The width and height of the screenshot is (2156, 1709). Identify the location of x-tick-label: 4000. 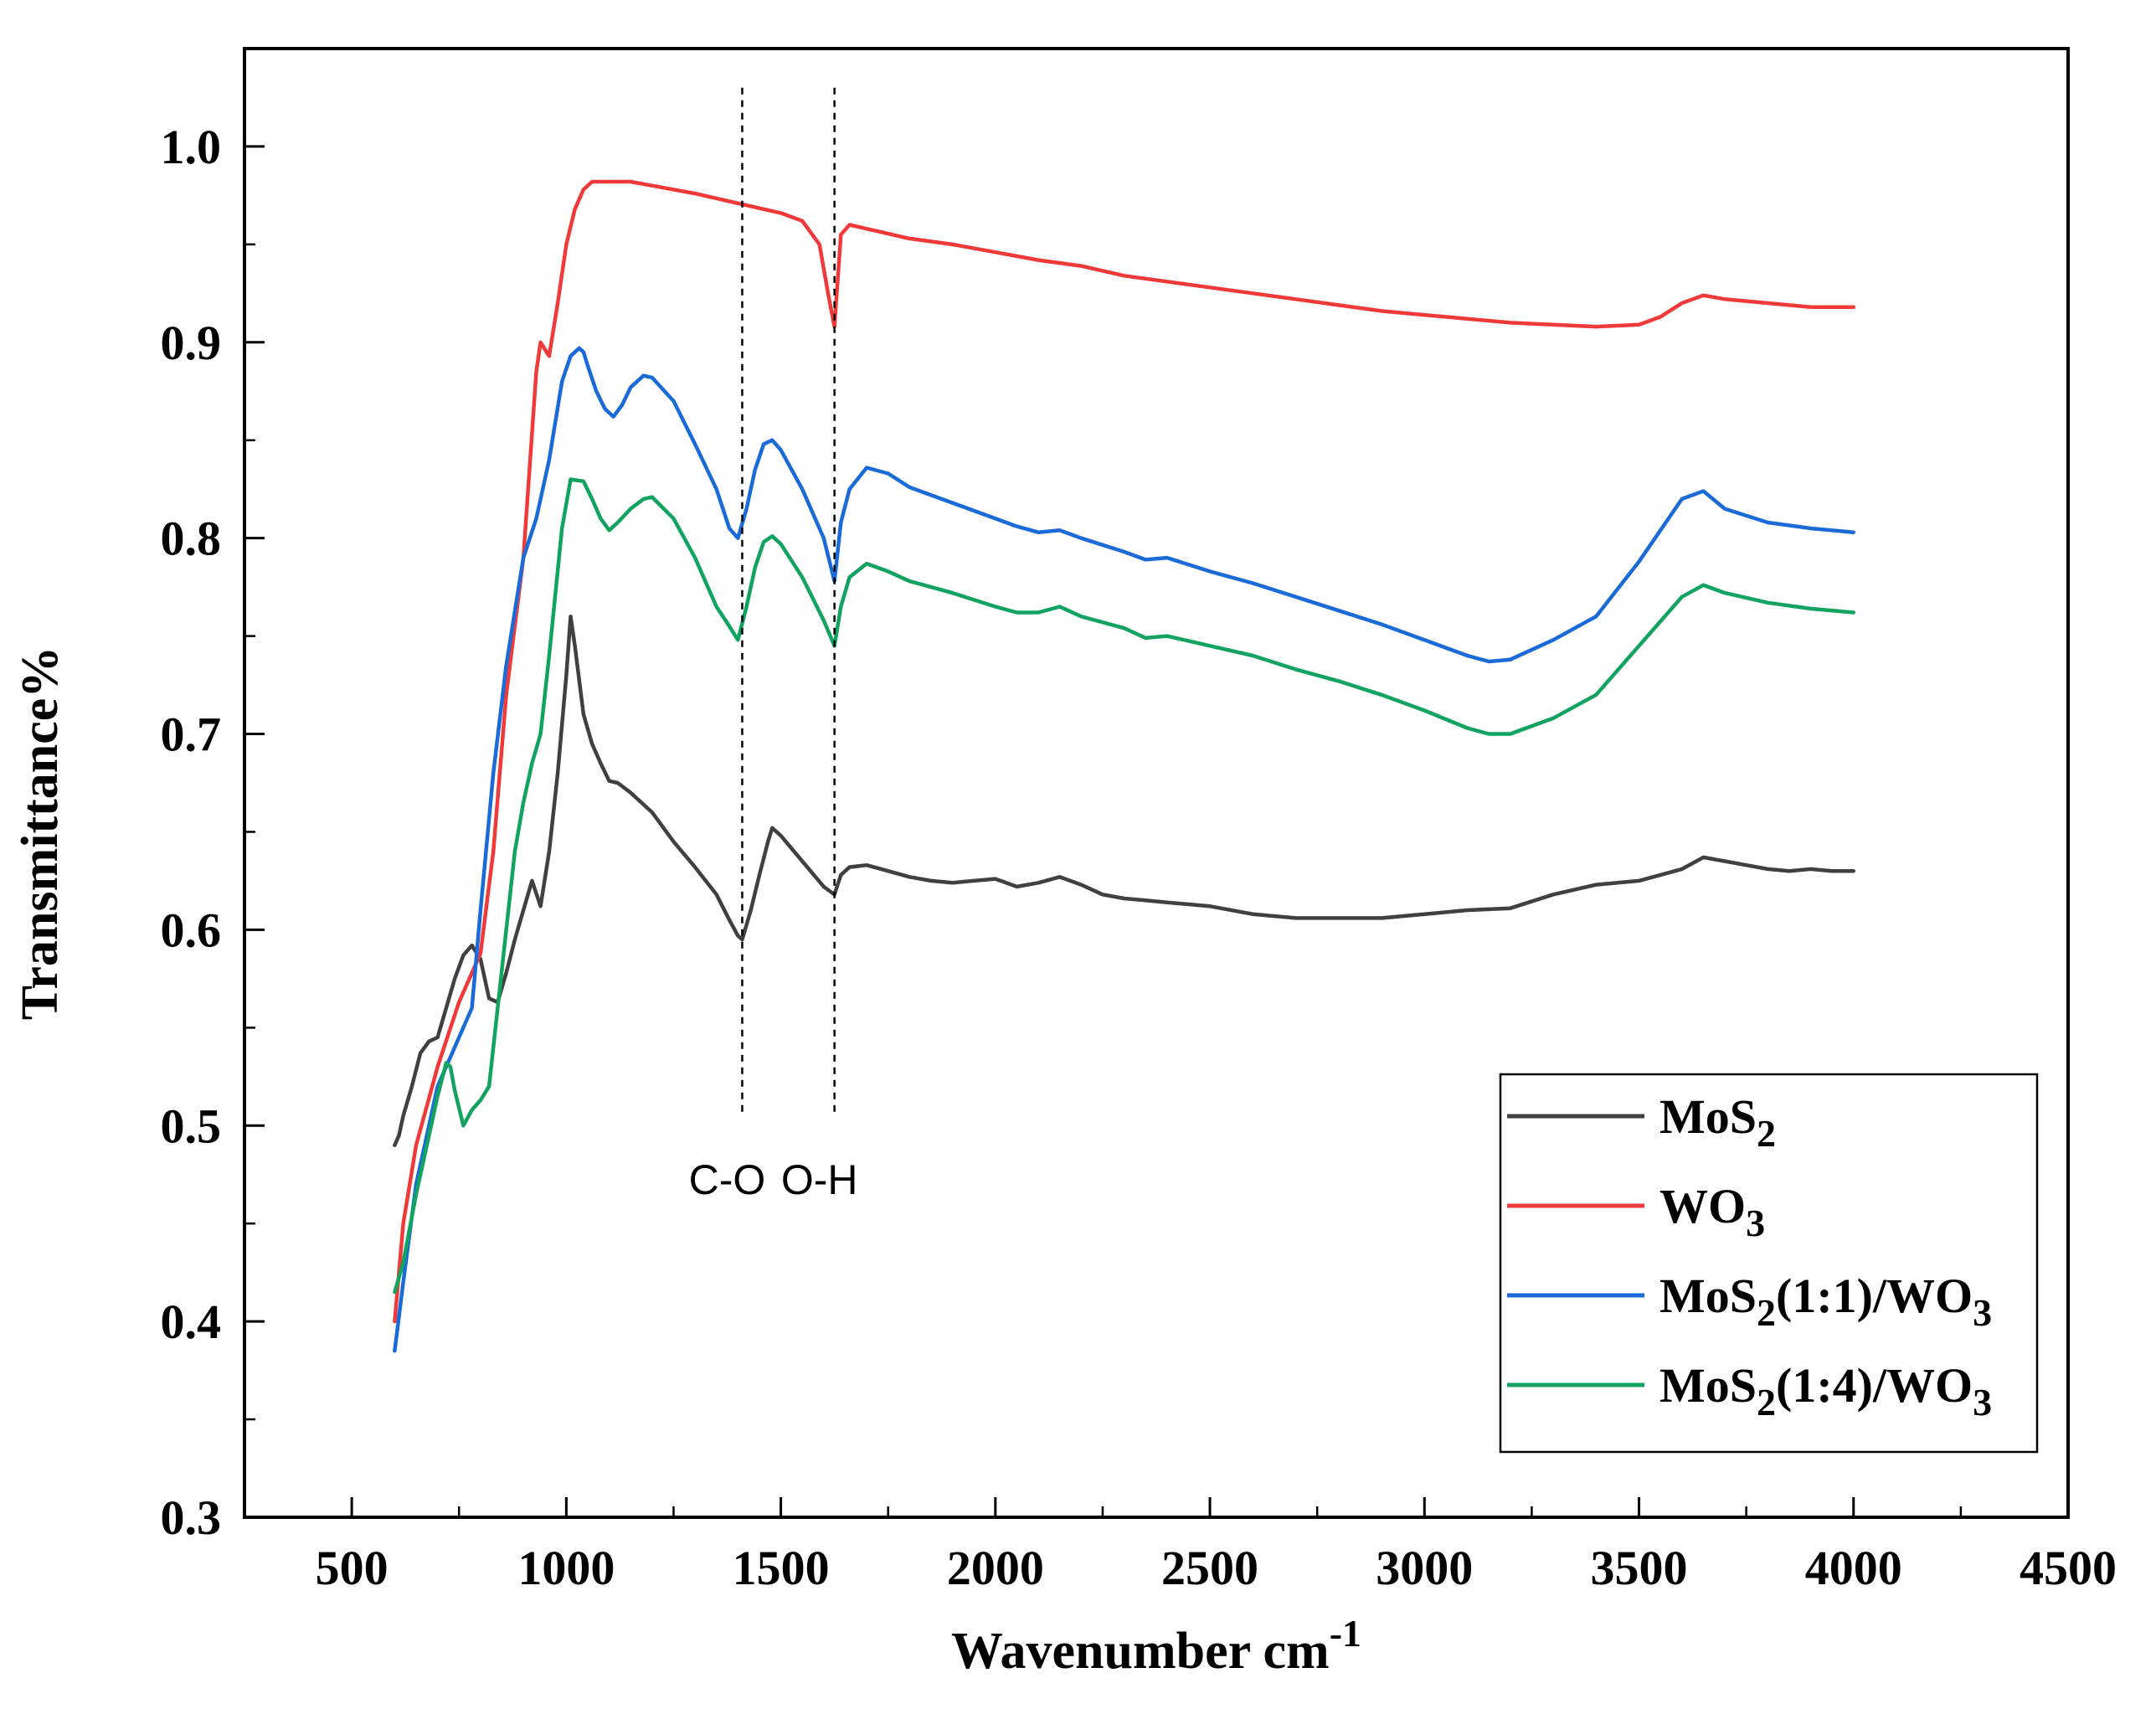
(1853, 1568).